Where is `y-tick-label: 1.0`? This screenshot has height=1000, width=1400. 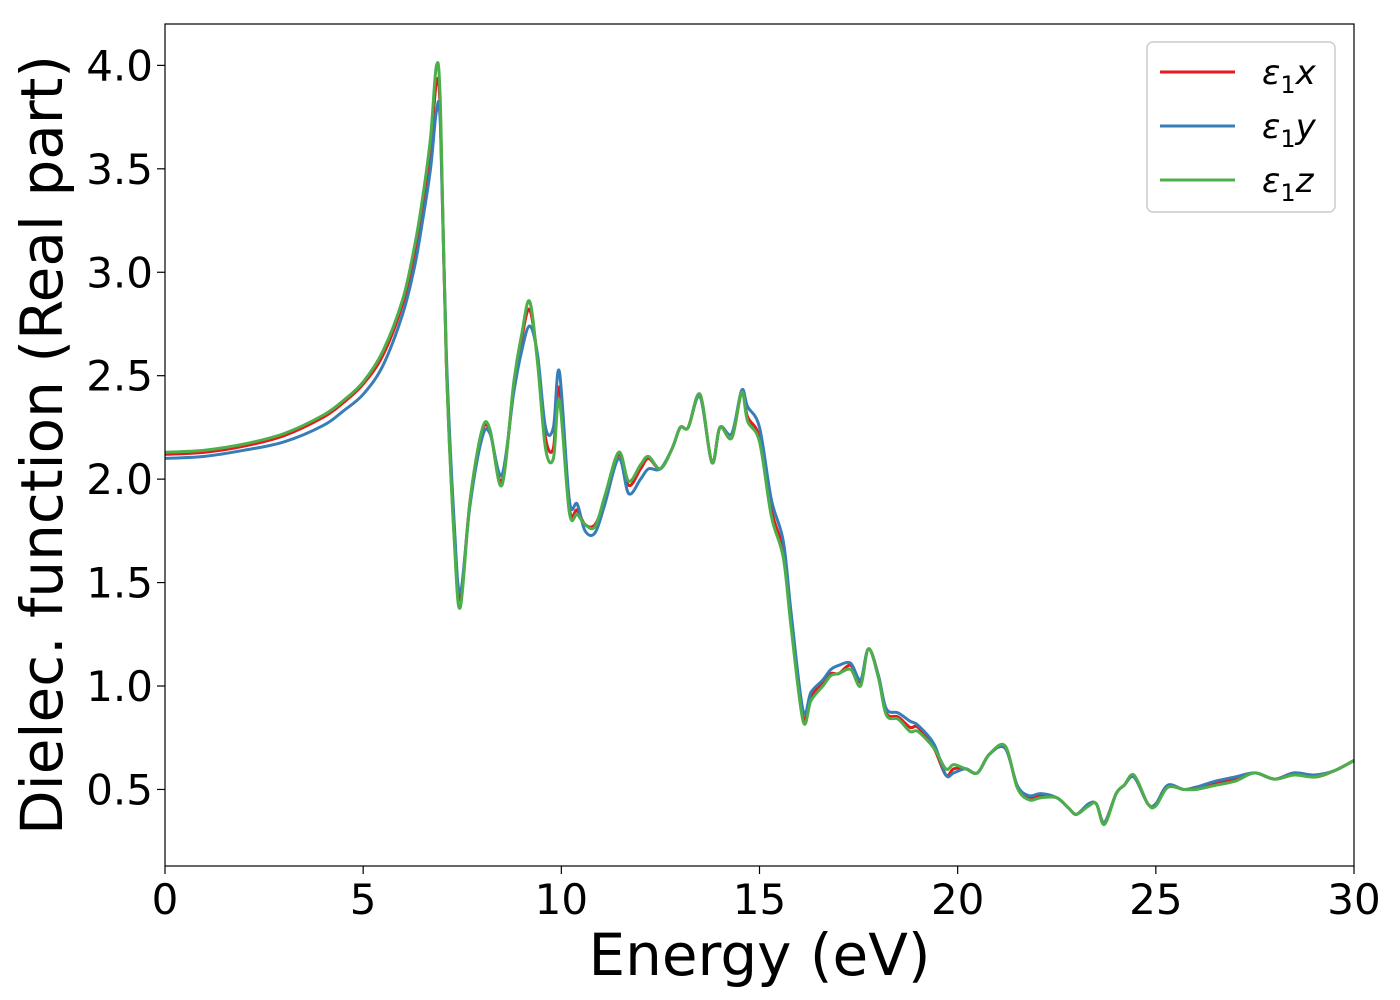 y-tick-label: 1.0 is located at coordinates (119, 686).